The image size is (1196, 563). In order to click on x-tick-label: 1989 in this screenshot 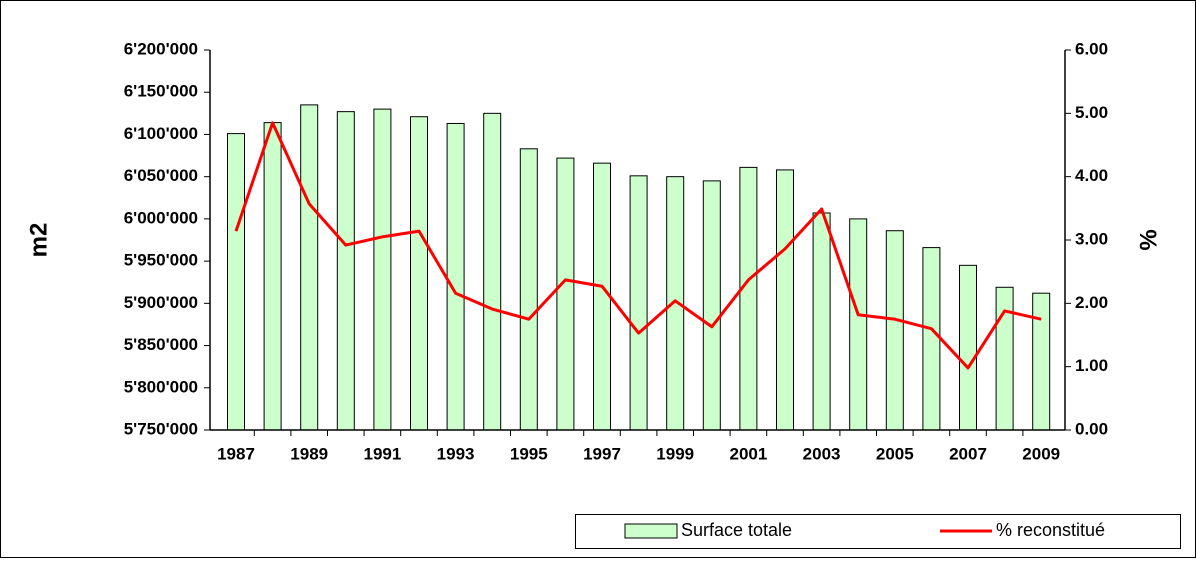, I will do `click(309, 453)`.